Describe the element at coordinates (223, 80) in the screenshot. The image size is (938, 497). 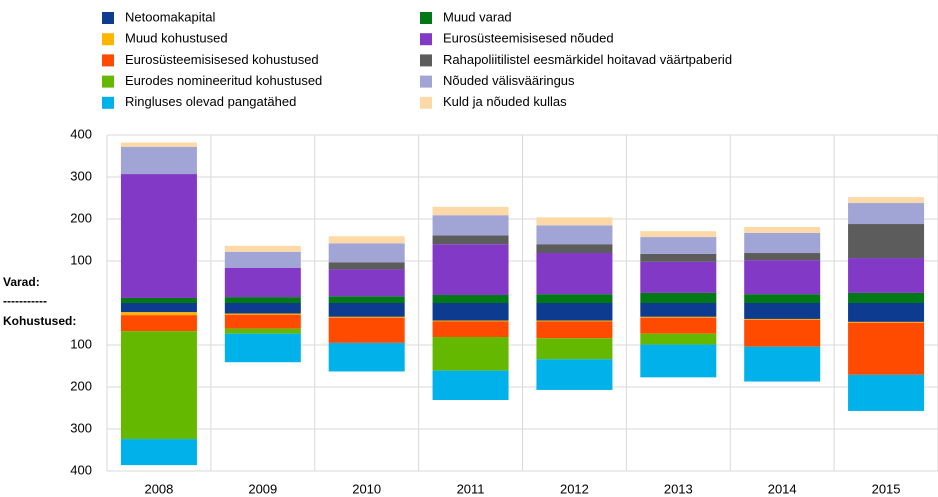
I see `legend-label: Eurodes nomineeritud kohustused` at that location.